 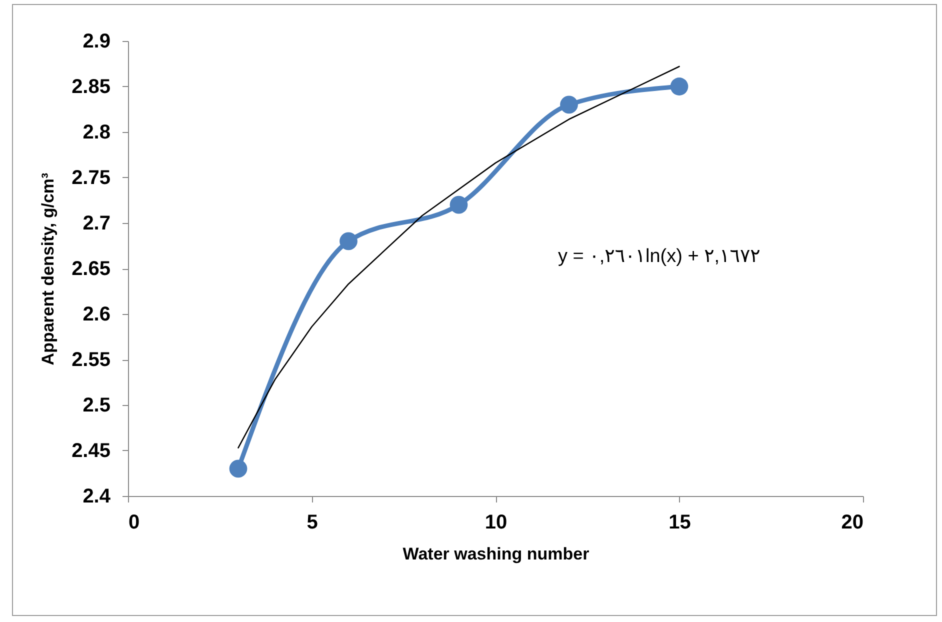 What do you see at coordinates (96, 133) in the screenshot?
I see `y-tick-label: 2.8` at bounding box center [96, 133].